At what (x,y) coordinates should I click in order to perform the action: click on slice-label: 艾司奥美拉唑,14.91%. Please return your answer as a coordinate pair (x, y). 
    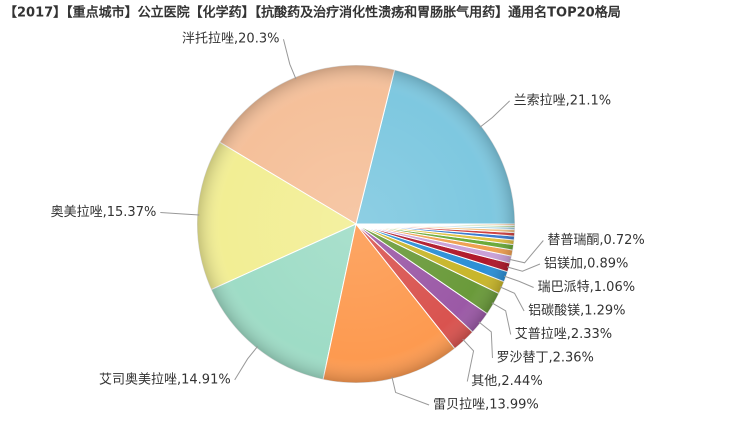
    Looking at the image, I should click on (165, 379).